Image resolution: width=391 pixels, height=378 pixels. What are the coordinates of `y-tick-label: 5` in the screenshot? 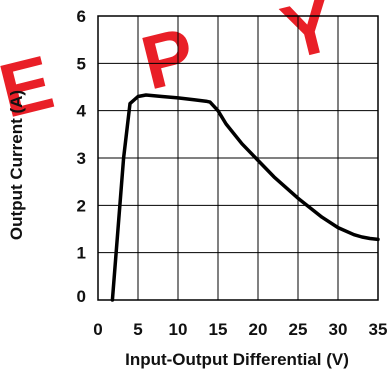 It's located at (81, 63).